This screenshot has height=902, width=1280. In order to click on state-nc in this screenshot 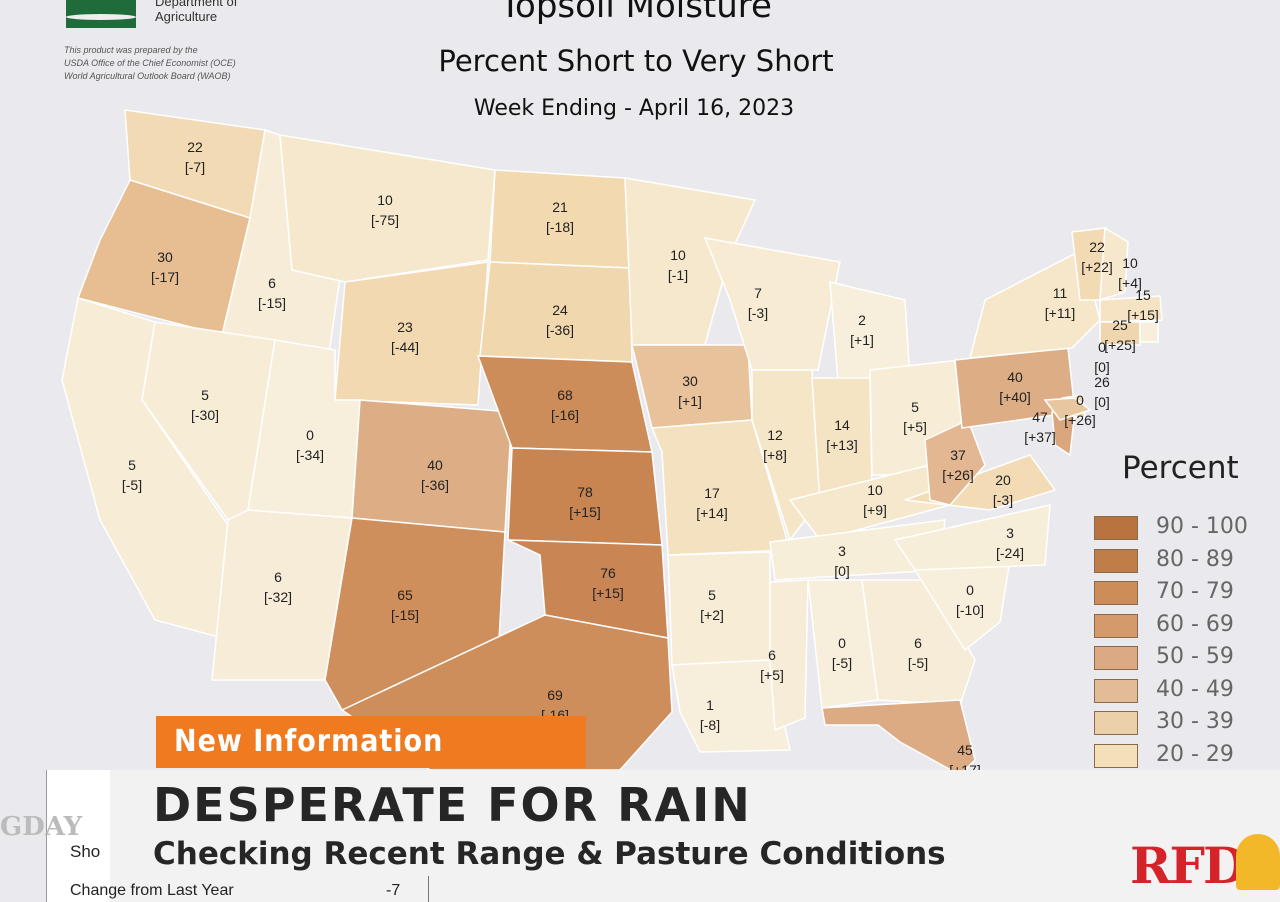, I will do `click(972, 537)`.